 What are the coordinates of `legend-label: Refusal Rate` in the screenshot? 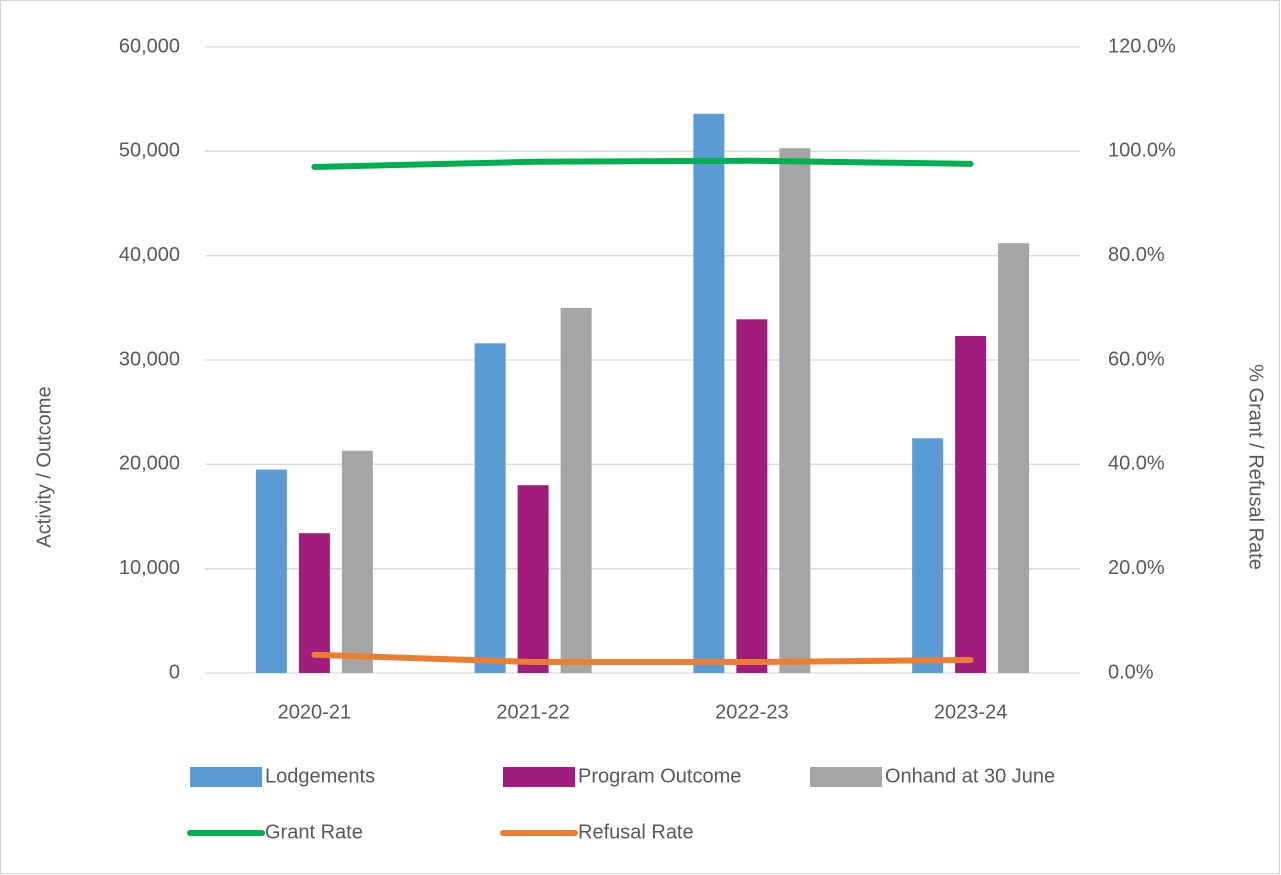 It's located at (636, 832).